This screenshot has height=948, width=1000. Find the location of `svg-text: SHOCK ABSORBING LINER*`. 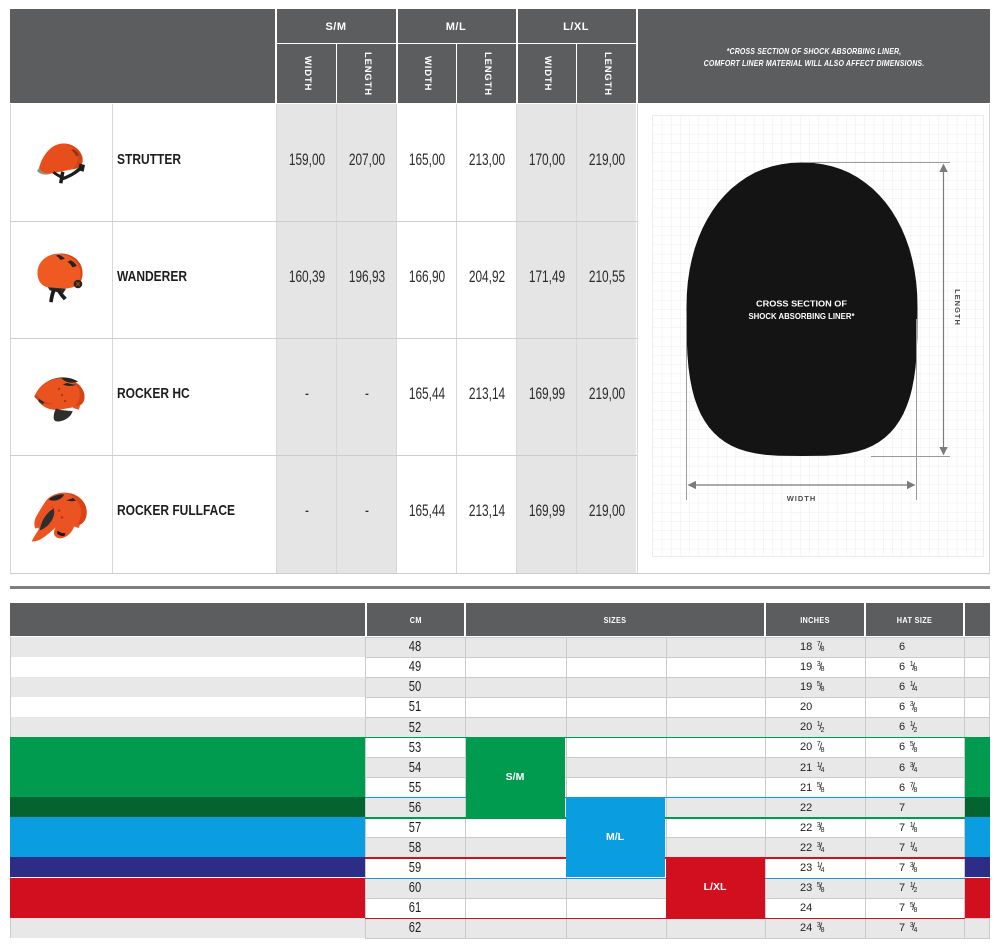

svg-text: SHOCK ABSORBING LINER* is located at coordinates (802, 316).